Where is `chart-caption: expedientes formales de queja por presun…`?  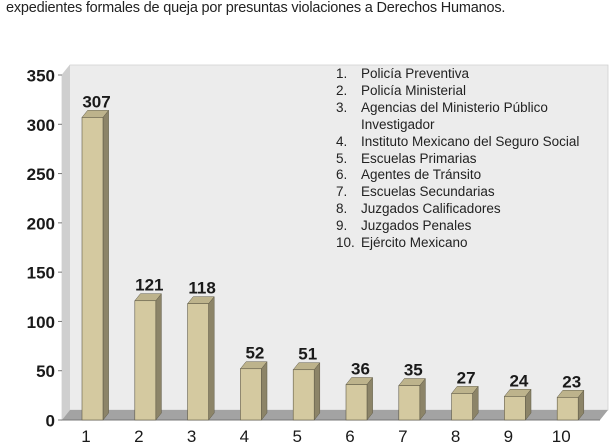 chart-caption: expedientes formales de queja por presun… is located at coordinates (256, 8).